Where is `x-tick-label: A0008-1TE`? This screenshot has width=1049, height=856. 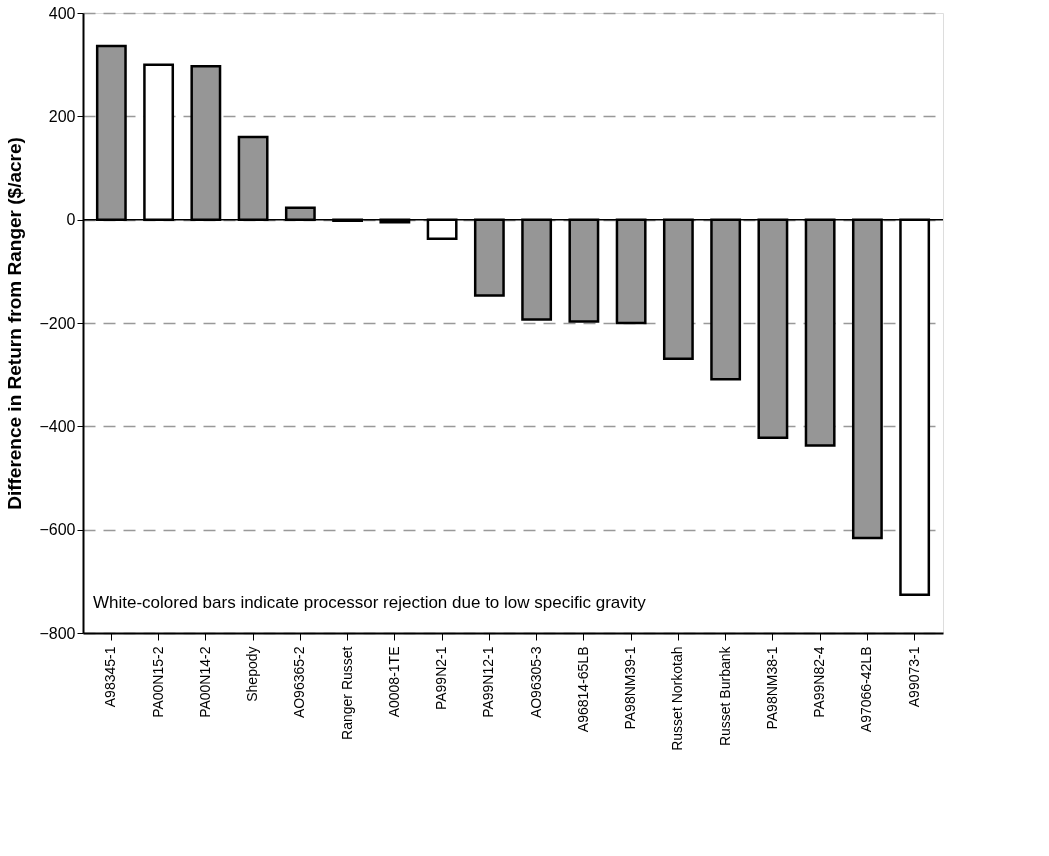
x-tick-label: A0008-1TE is located at coordinates (393, 682).